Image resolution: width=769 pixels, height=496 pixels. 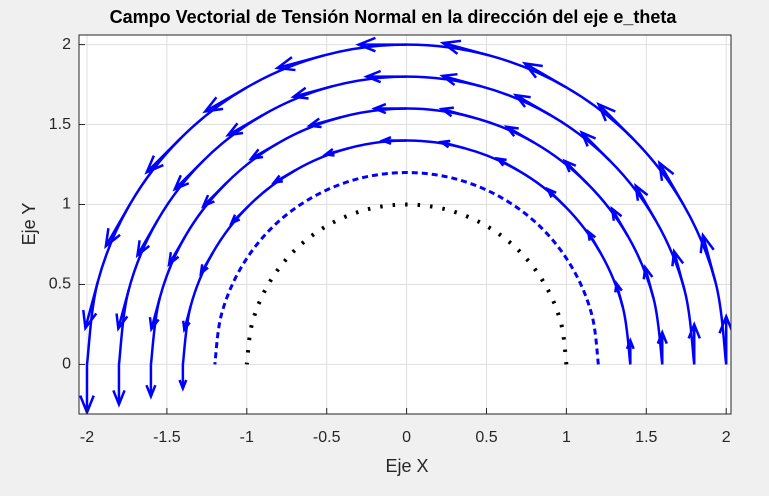 I want to click on x-tick-label: 0, so click(x=406, y=437).